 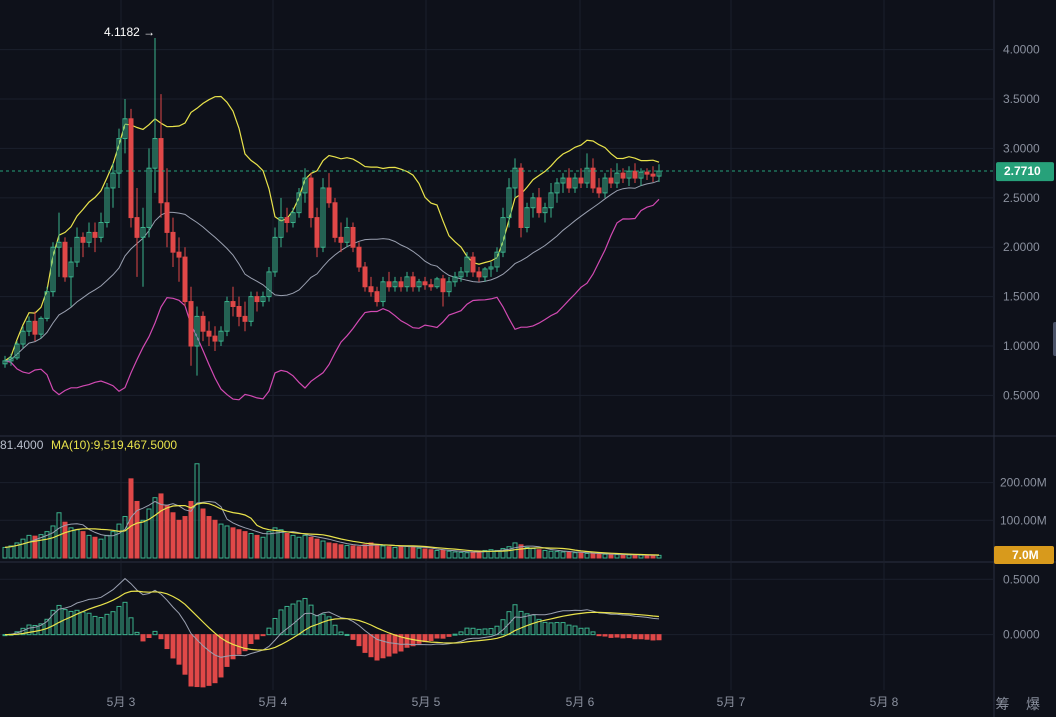 I want to click on x-tick-label: 5月 6, so click(x=580, y=702).